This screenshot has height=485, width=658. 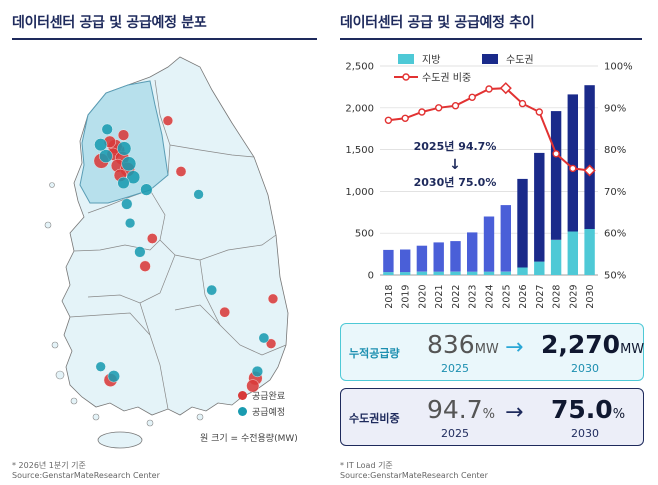 I want to click on legend-label-planned: 공급예정, so click(x=269, y=412).